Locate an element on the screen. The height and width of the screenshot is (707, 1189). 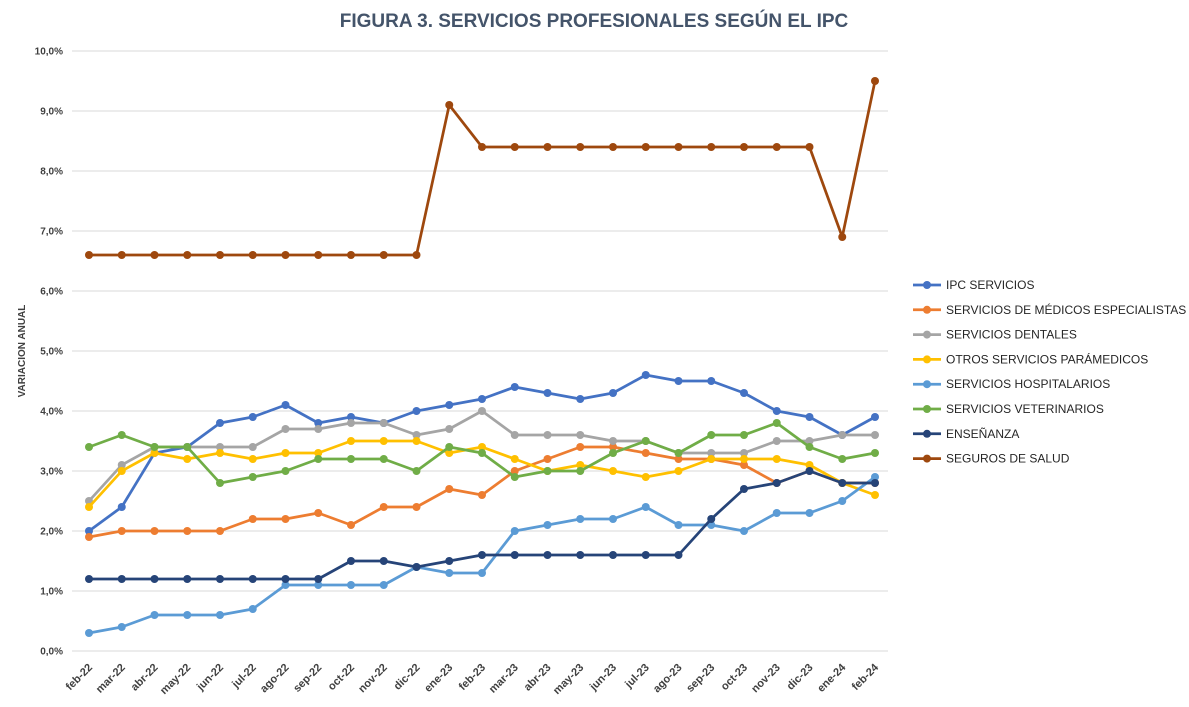
x-tick-label: feb-23 is located at coordinates (472, 677).